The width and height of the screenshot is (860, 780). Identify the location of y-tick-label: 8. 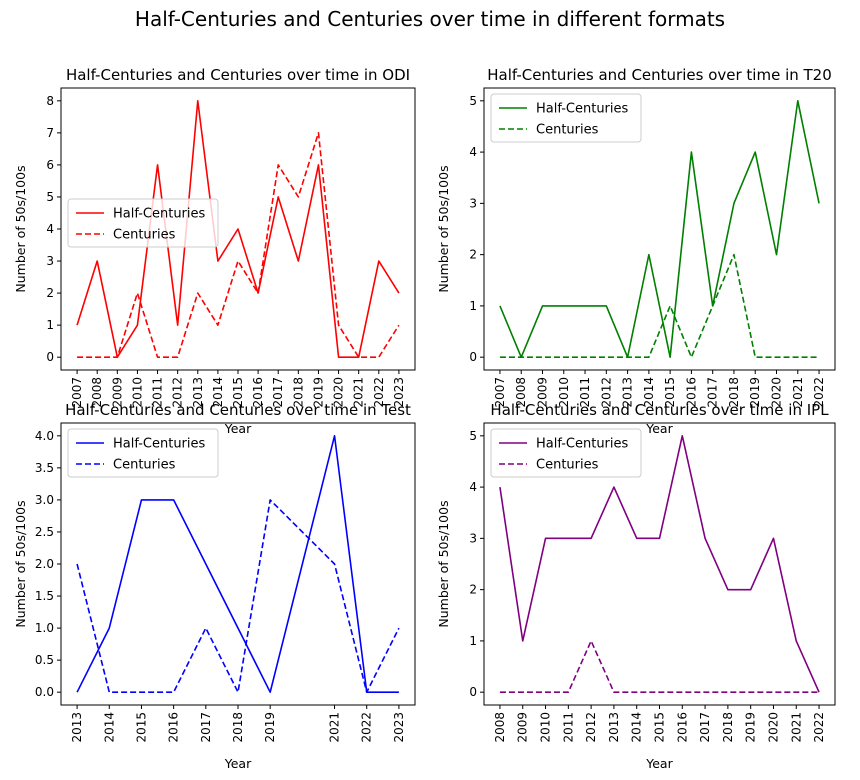
(50, 101).